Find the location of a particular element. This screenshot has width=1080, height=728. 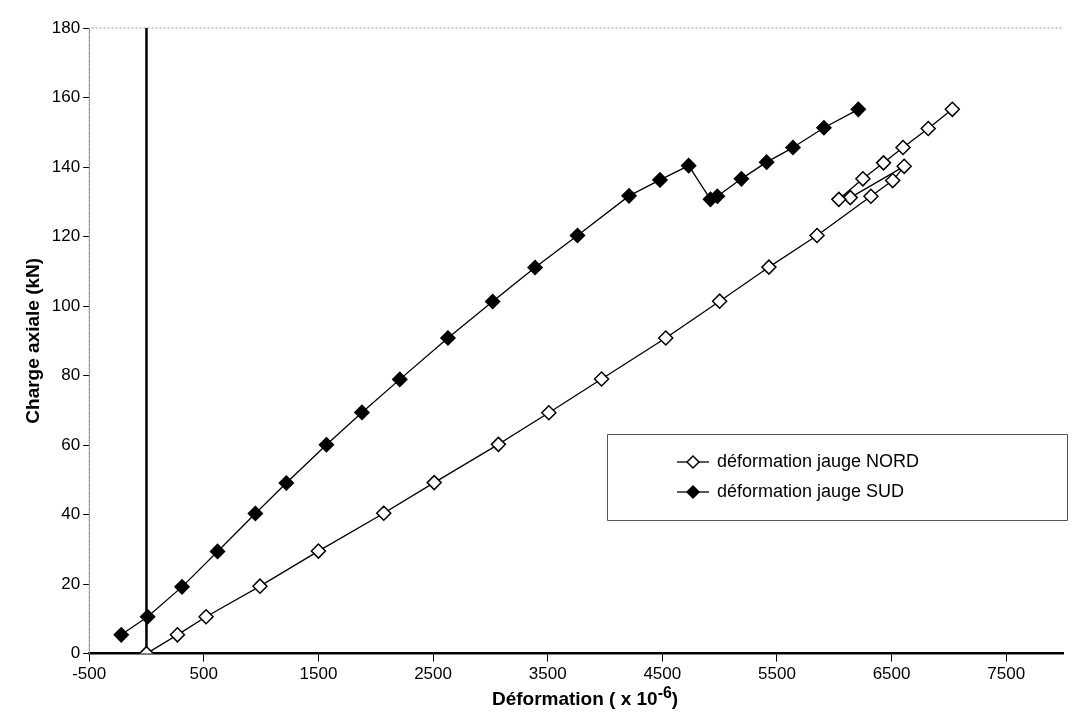

x-tick-label: 500 is located at coordinates (203, 674).